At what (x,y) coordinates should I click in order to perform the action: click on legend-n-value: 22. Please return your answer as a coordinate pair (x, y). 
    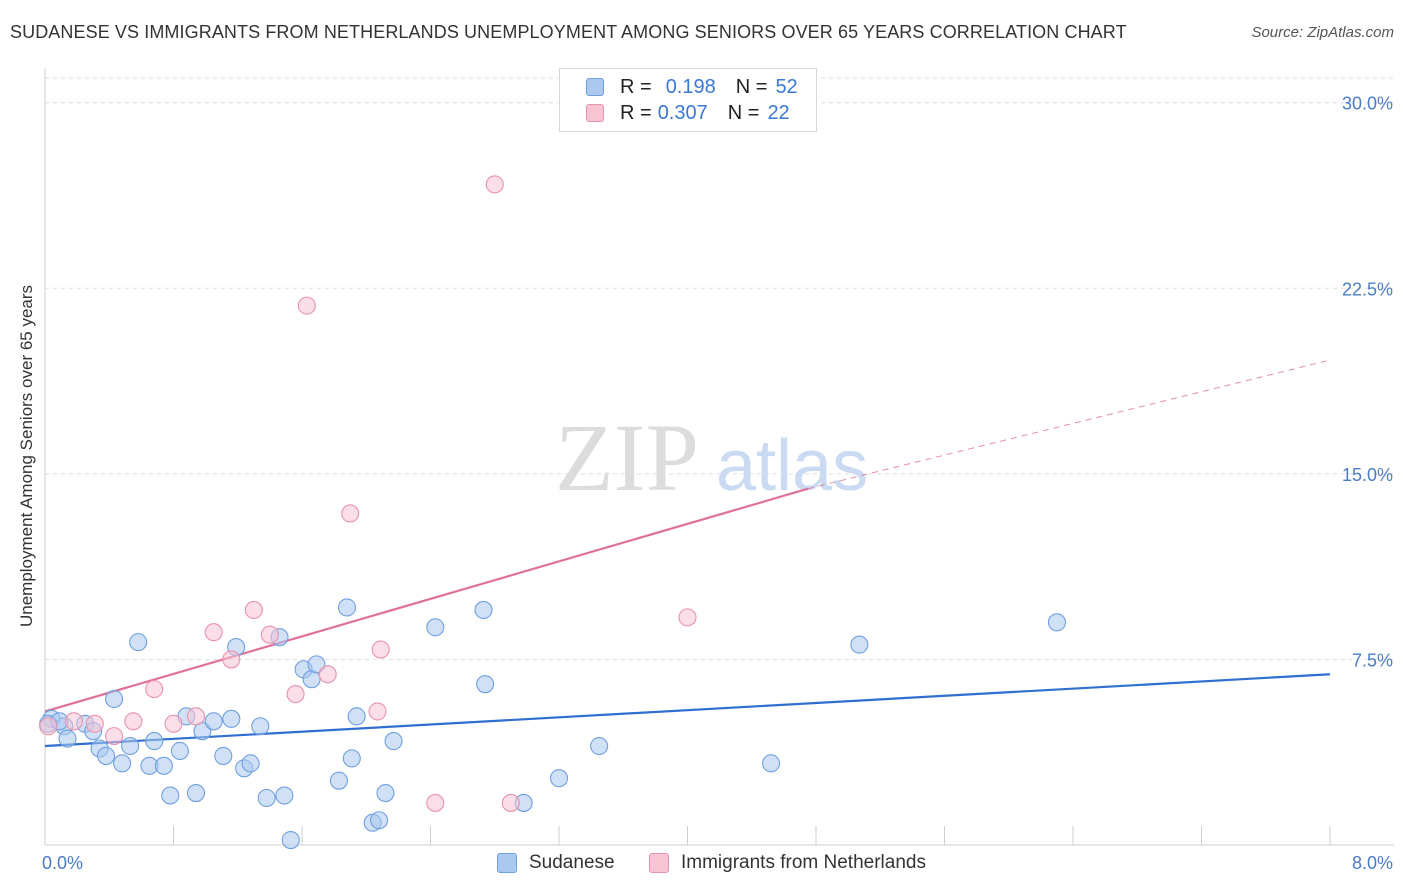
    Looking at the image, I should click on (778, 112).